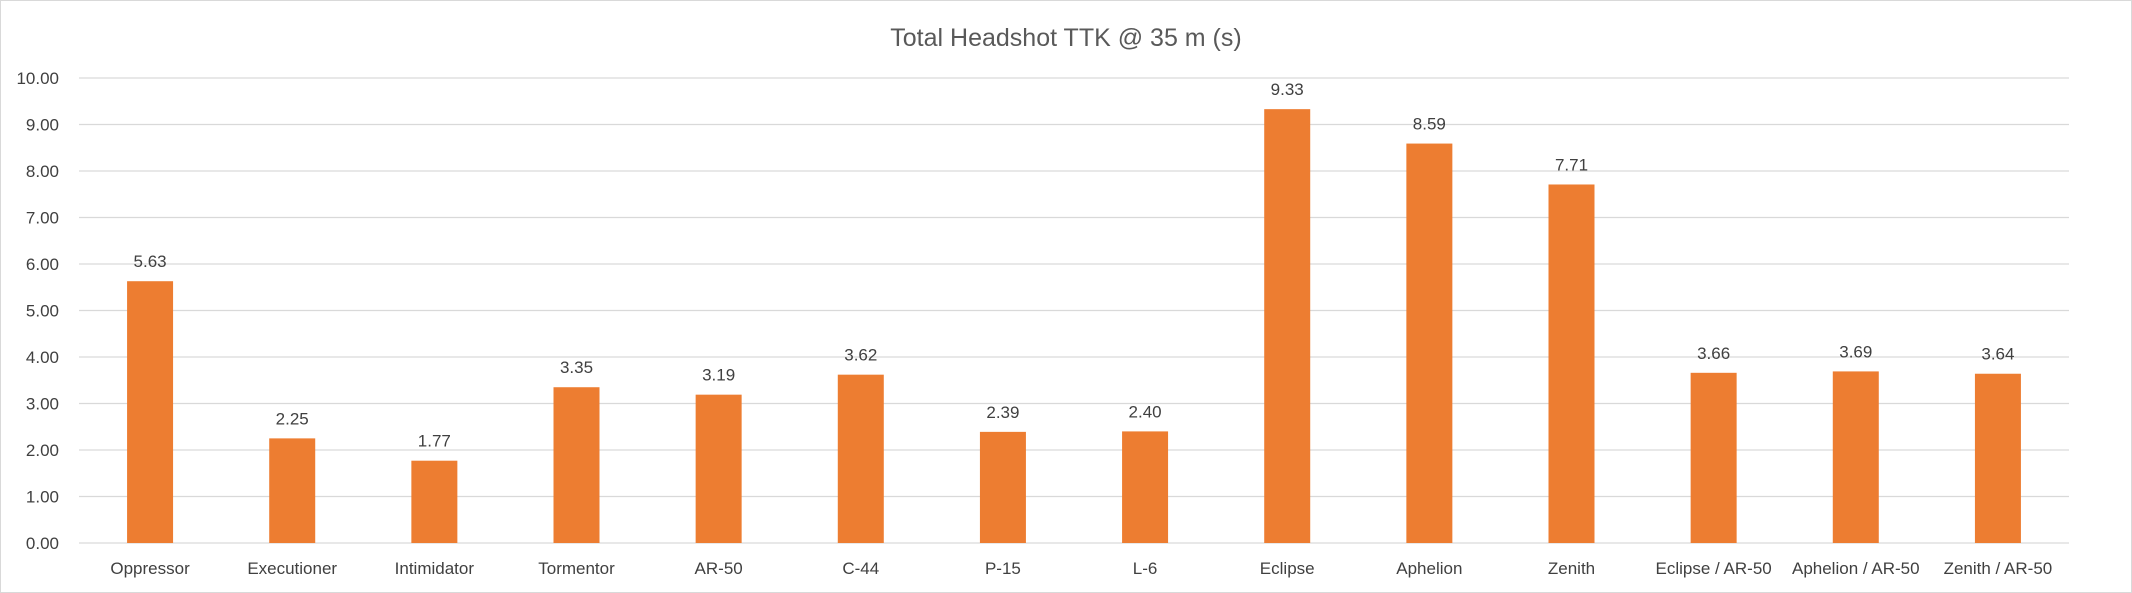 This screenshot has width=2132, height=593. I want to click on y-tick-label: 9.00, so click(42, 125).